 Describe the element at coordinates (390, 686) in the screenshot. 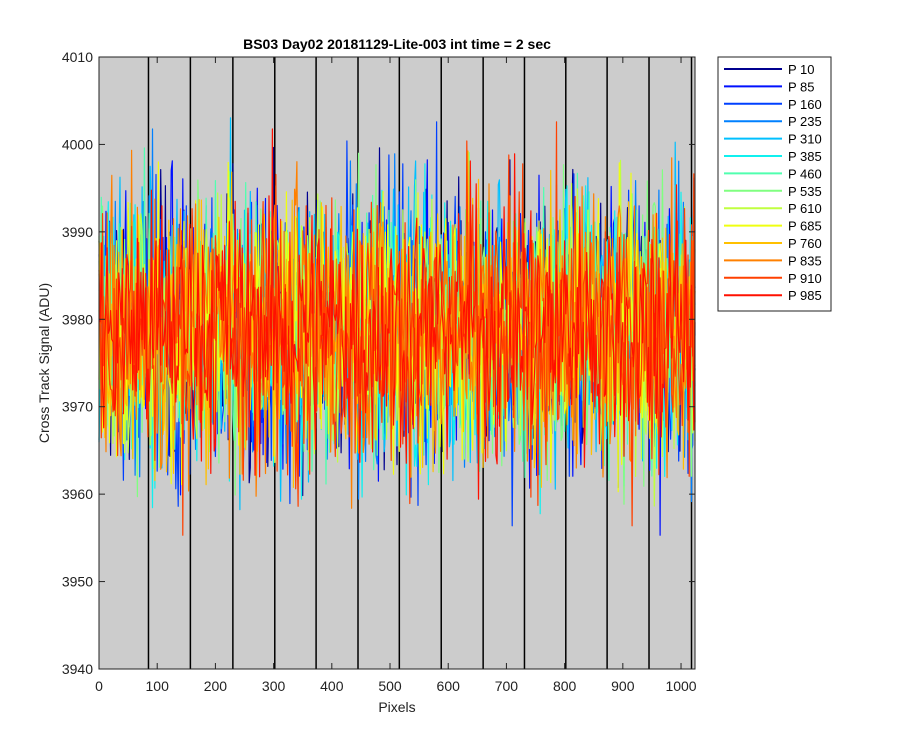

I see `x-tick-label: 500` at that location.